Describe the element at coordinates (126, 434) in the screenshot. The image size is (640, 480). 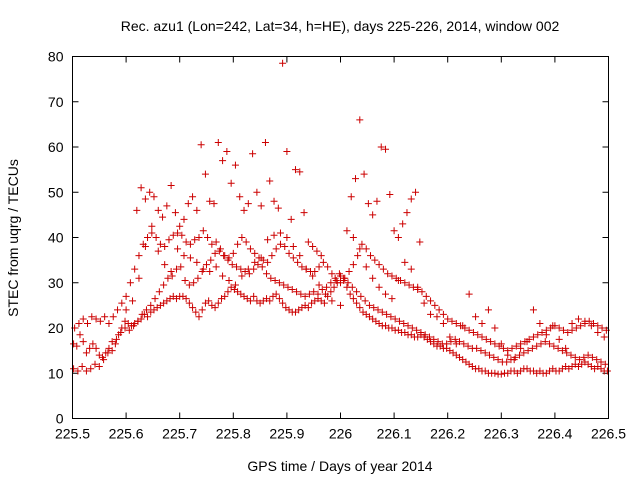
I see `x-tick-label: 225.6` at that location.